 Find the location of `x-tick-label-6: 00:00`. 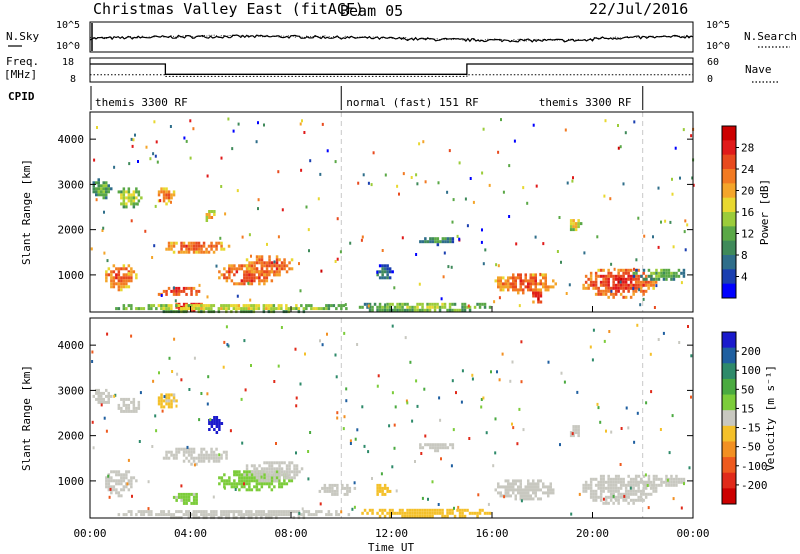

x-tick-label-6: 00:00 is located at coordinates (692, 533).